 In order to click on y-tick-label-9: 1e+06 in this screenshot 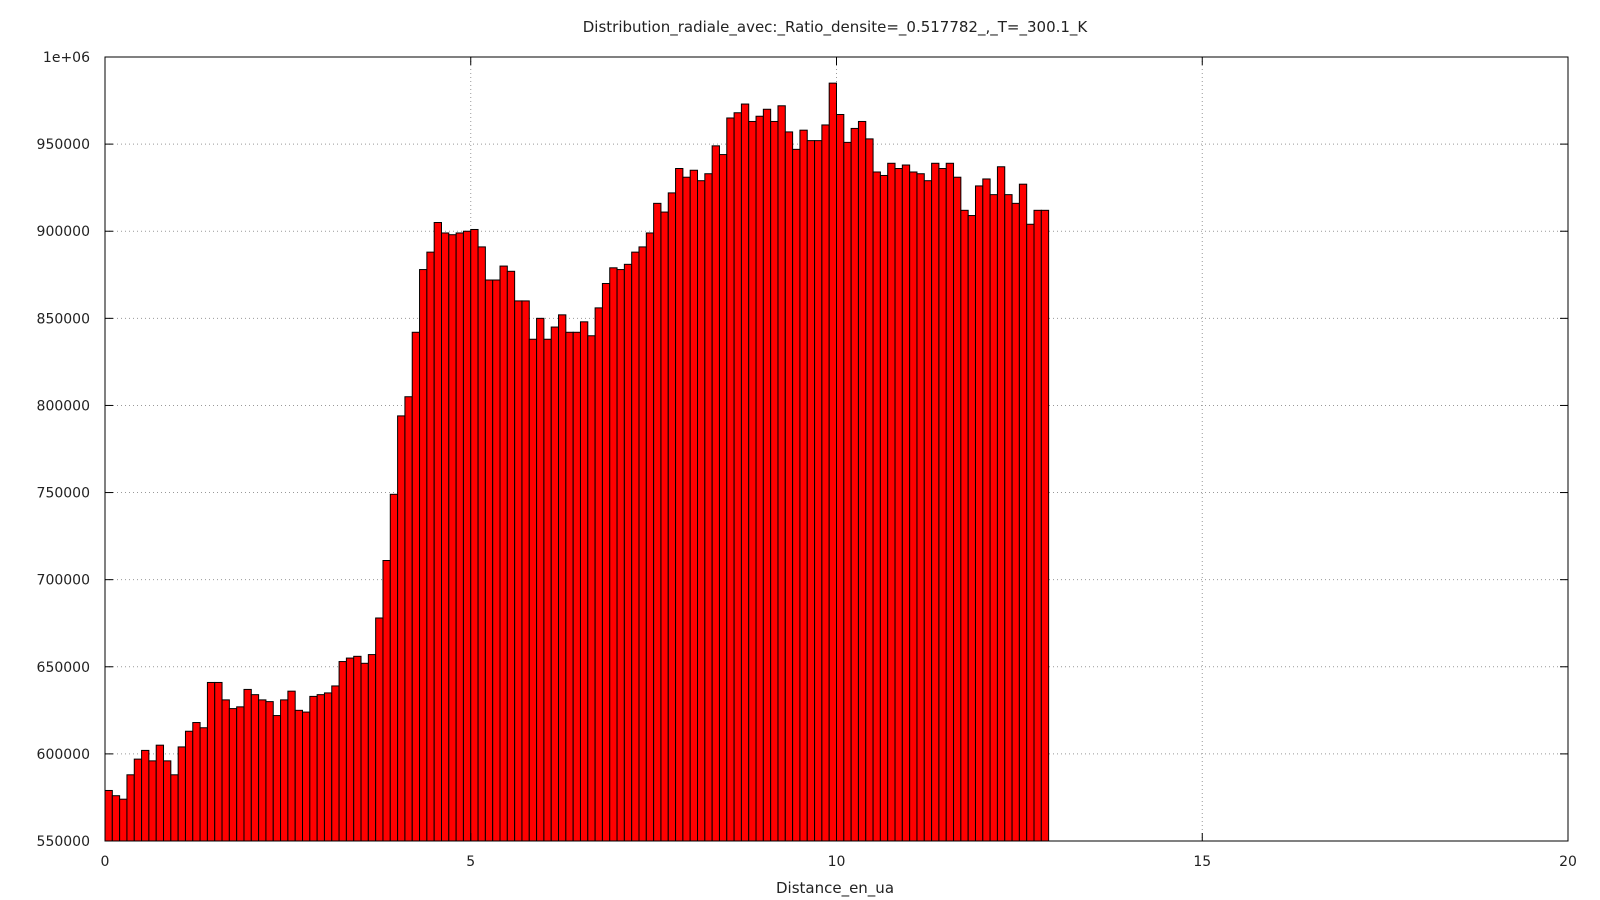, I will do `click(66, 58)`.